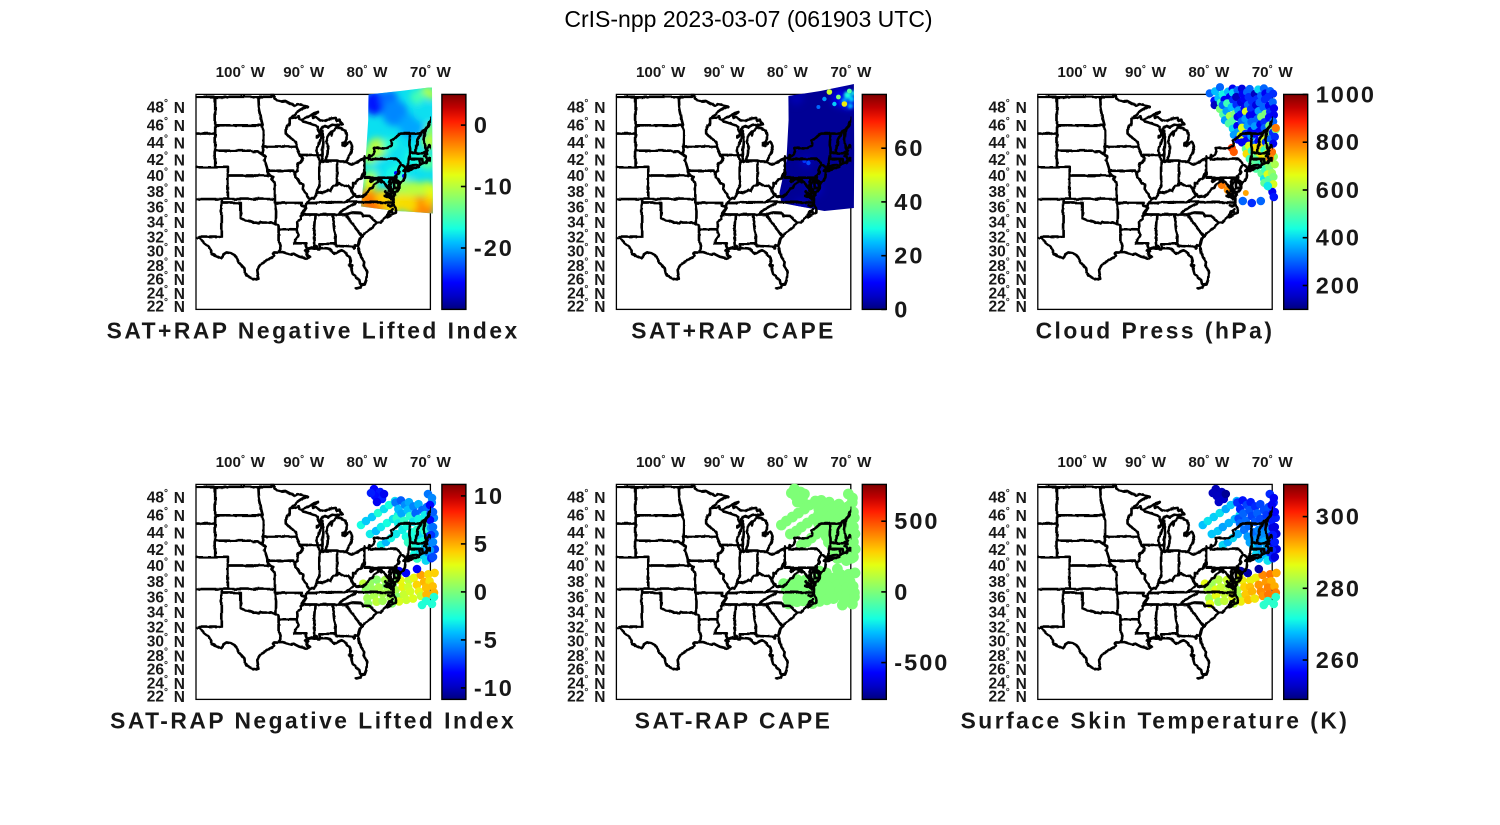 The image size is (1500, 825). Describe the element at coordinates (1338, 660) in the screenshot. I see `svg-text: 260` at that location.